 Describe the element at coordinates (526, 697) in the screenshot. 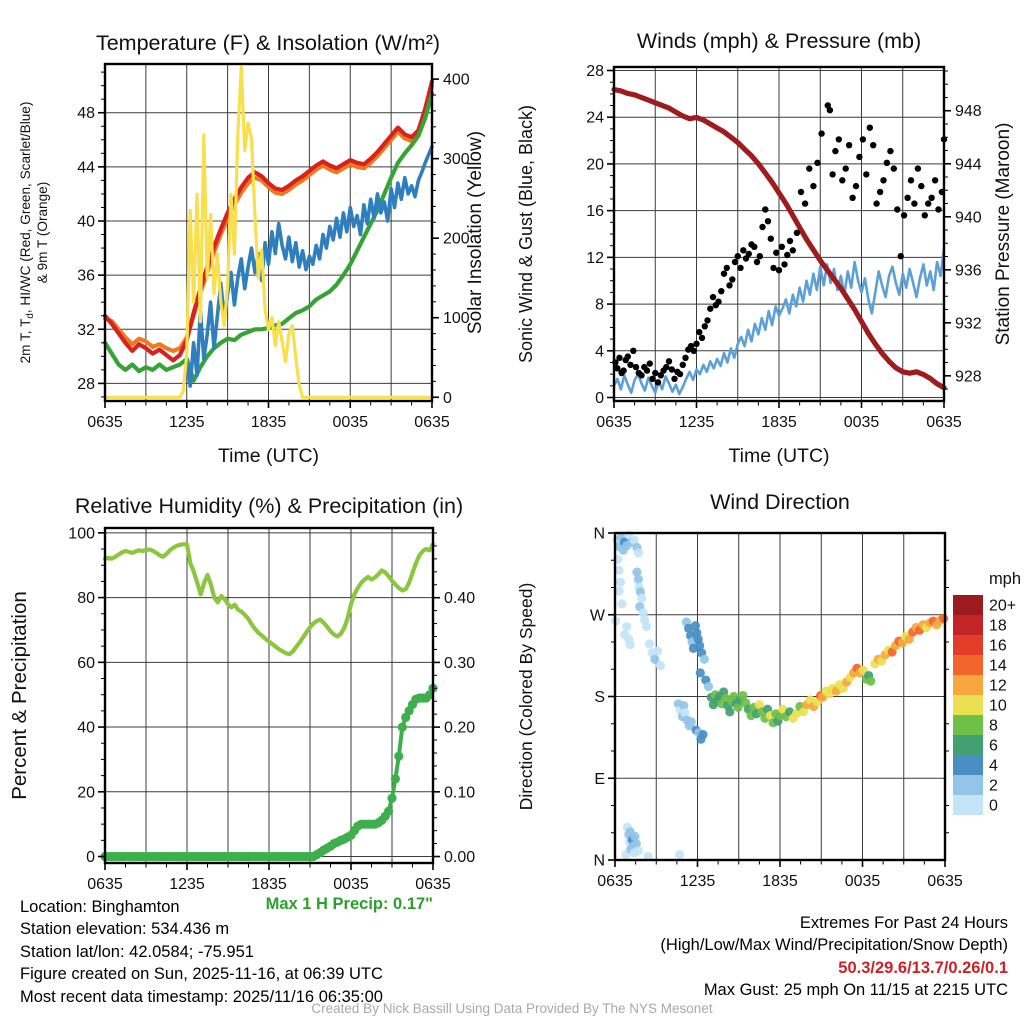

I see `svg-text: Direction (Colored By Speed)` at that location.